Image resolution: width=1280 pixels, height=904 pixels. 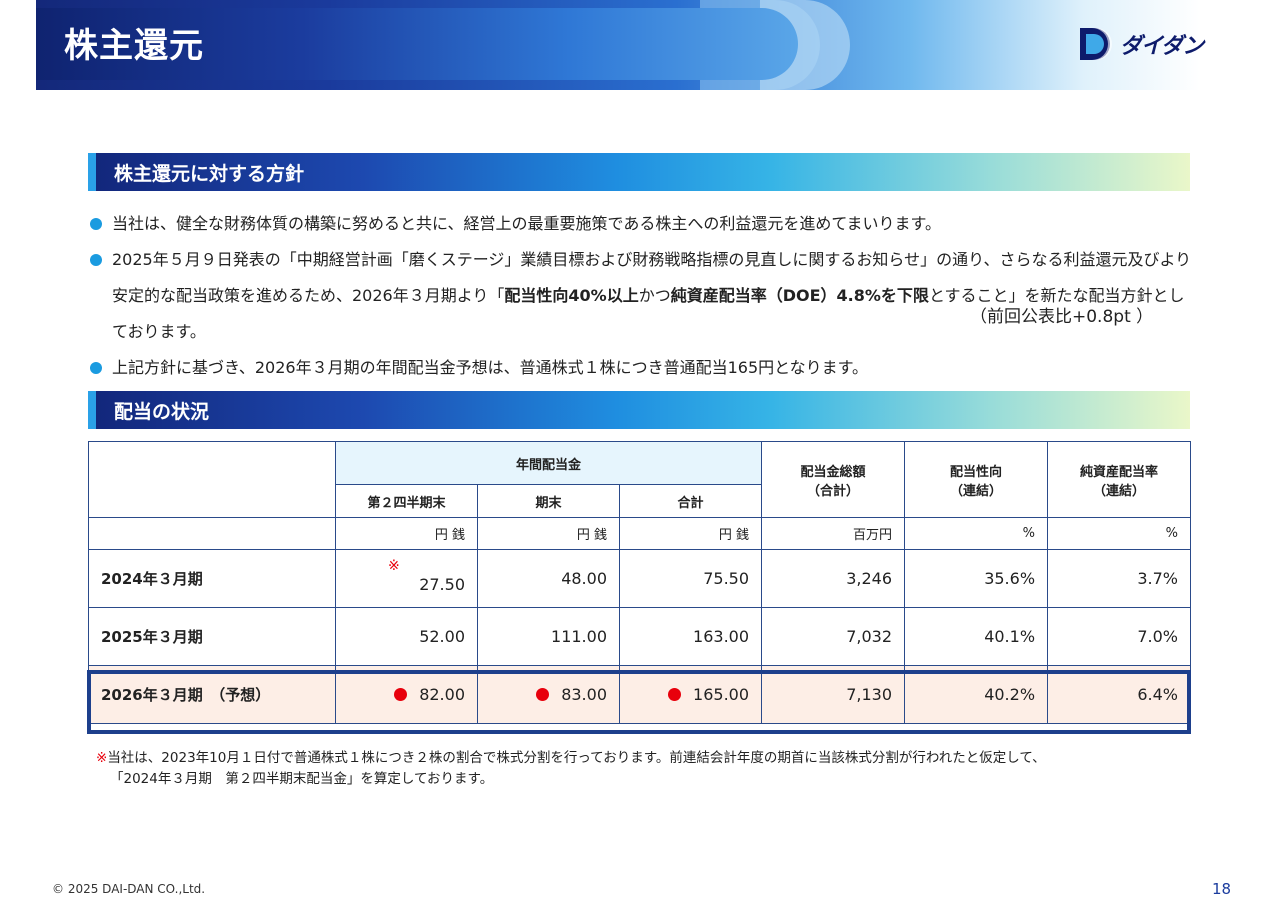 What do you see at coordinates (1119, 636) in the screenshot?
I see `cell-doe: 7.0%` at bounding box center [1119, 636].